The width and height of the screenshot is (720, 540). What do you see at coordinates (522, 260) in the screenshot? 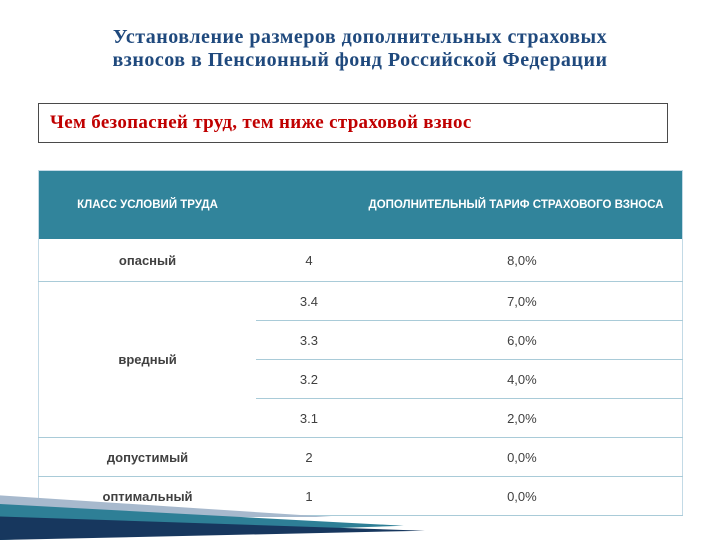
I see `cell-tariff: 8,0%` at bounding box center [522, 260].